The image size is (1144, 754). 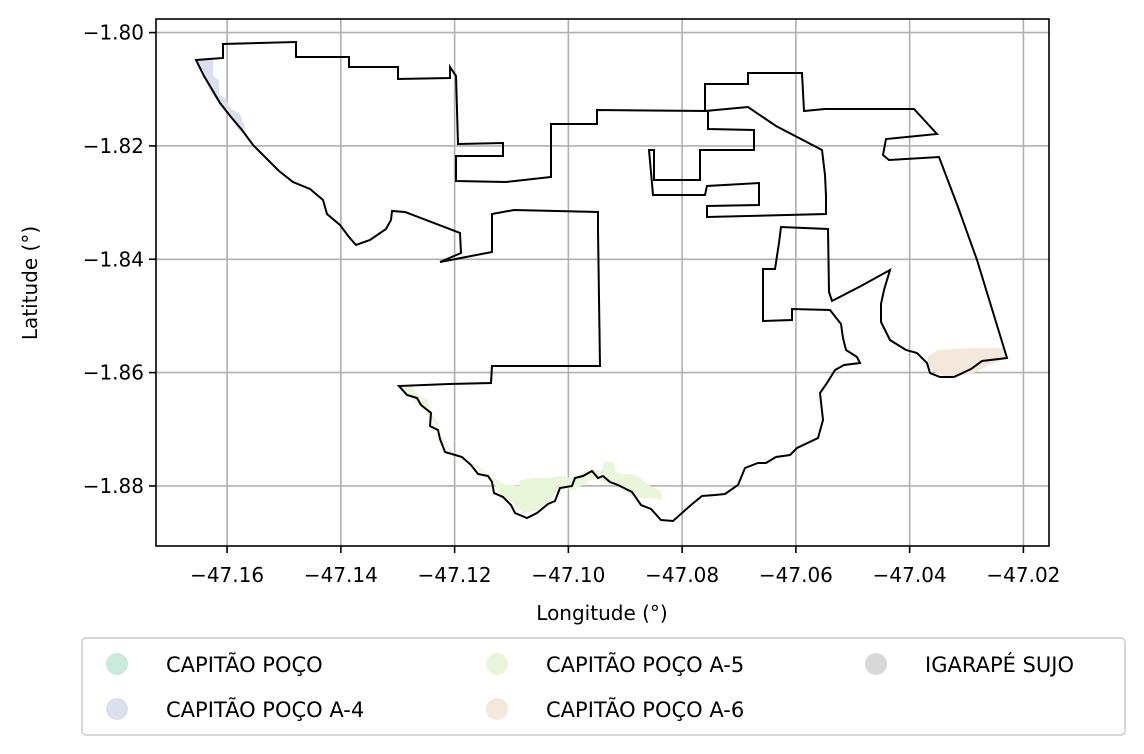 I want to click on legend-label: CAPITÃO POÇO A-6, so click(x=645, y=709).